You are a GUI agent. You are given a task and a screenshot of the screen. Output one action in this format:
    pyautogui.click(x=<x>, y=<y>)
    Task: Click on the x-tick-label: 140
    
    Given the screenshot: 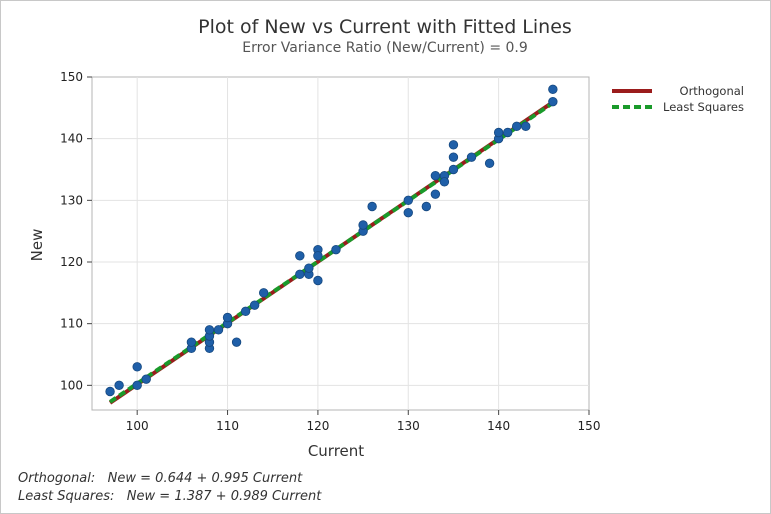 What is the action you would take?
    pyautogui.click(x=498, y=426)
    